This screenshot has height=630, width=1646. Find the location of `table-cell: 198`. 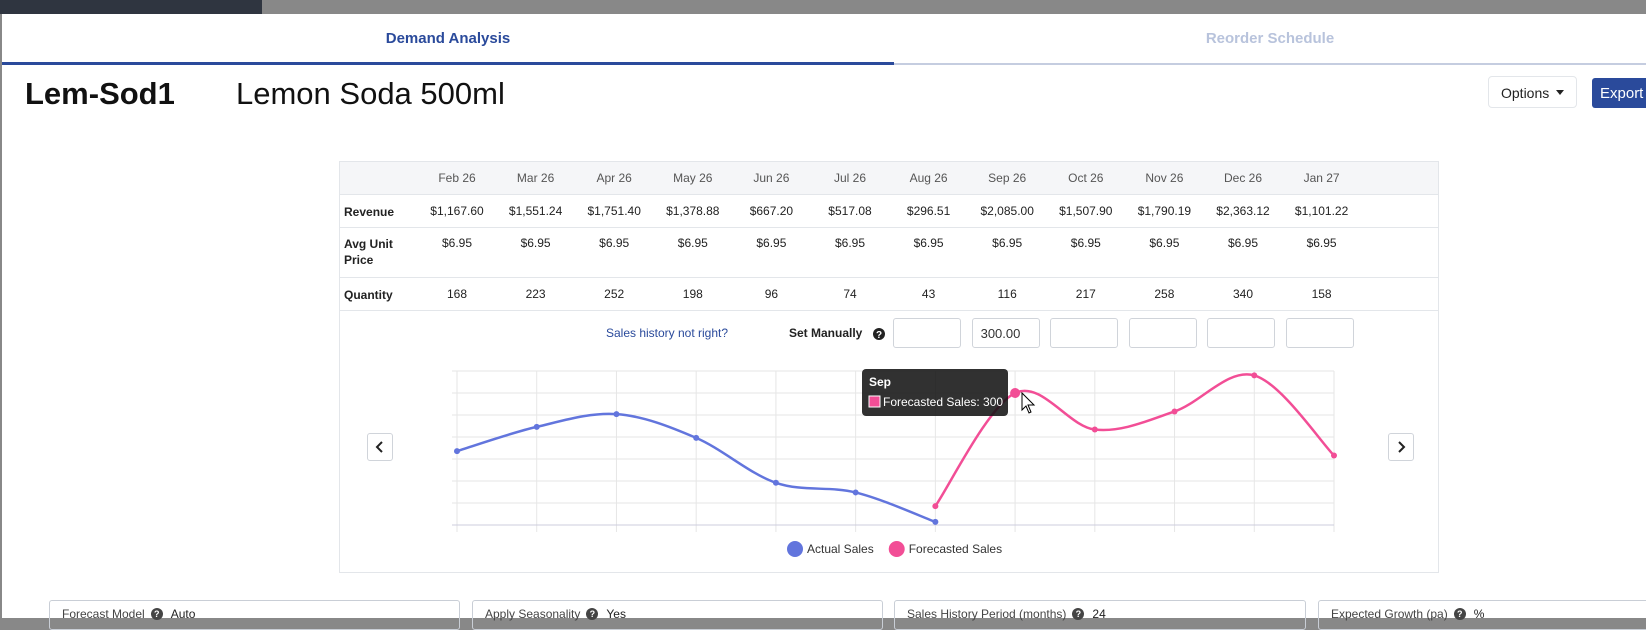

table-cell: 198 is located at coordinates (692, 293).